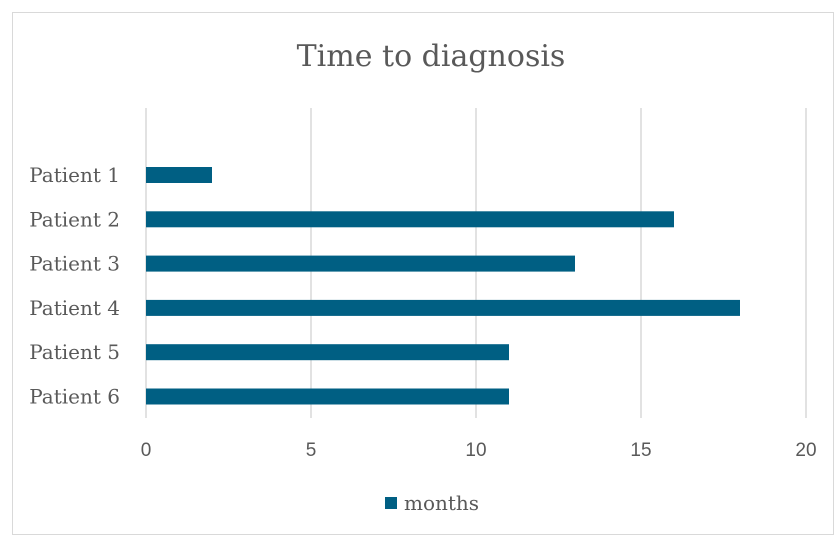  Describe the element at coordinates (805, 450) in the screenshot. I see `x-tick-label-20: 20` at that location.